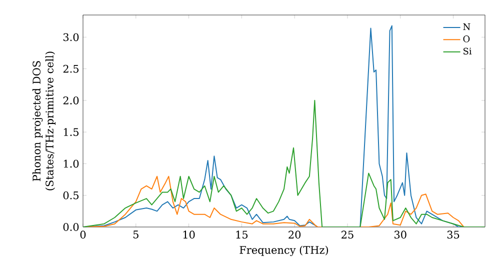  I want to click on x-tick-label: 30, so click(400, 234).